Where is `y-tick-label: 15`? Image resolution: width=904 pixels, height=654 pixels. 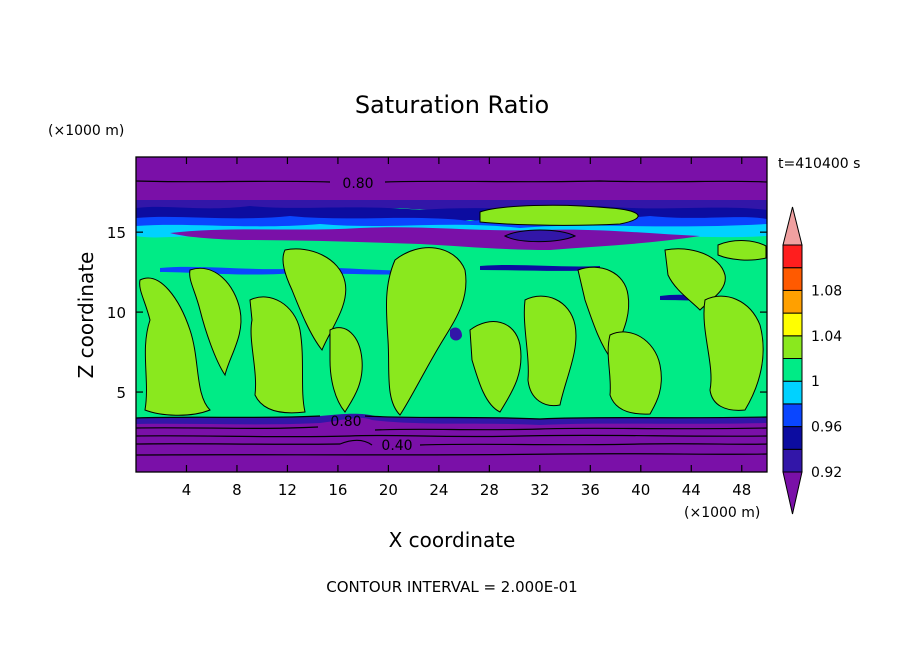
y-tick-label: 15 is located at coordinates (116, 233).